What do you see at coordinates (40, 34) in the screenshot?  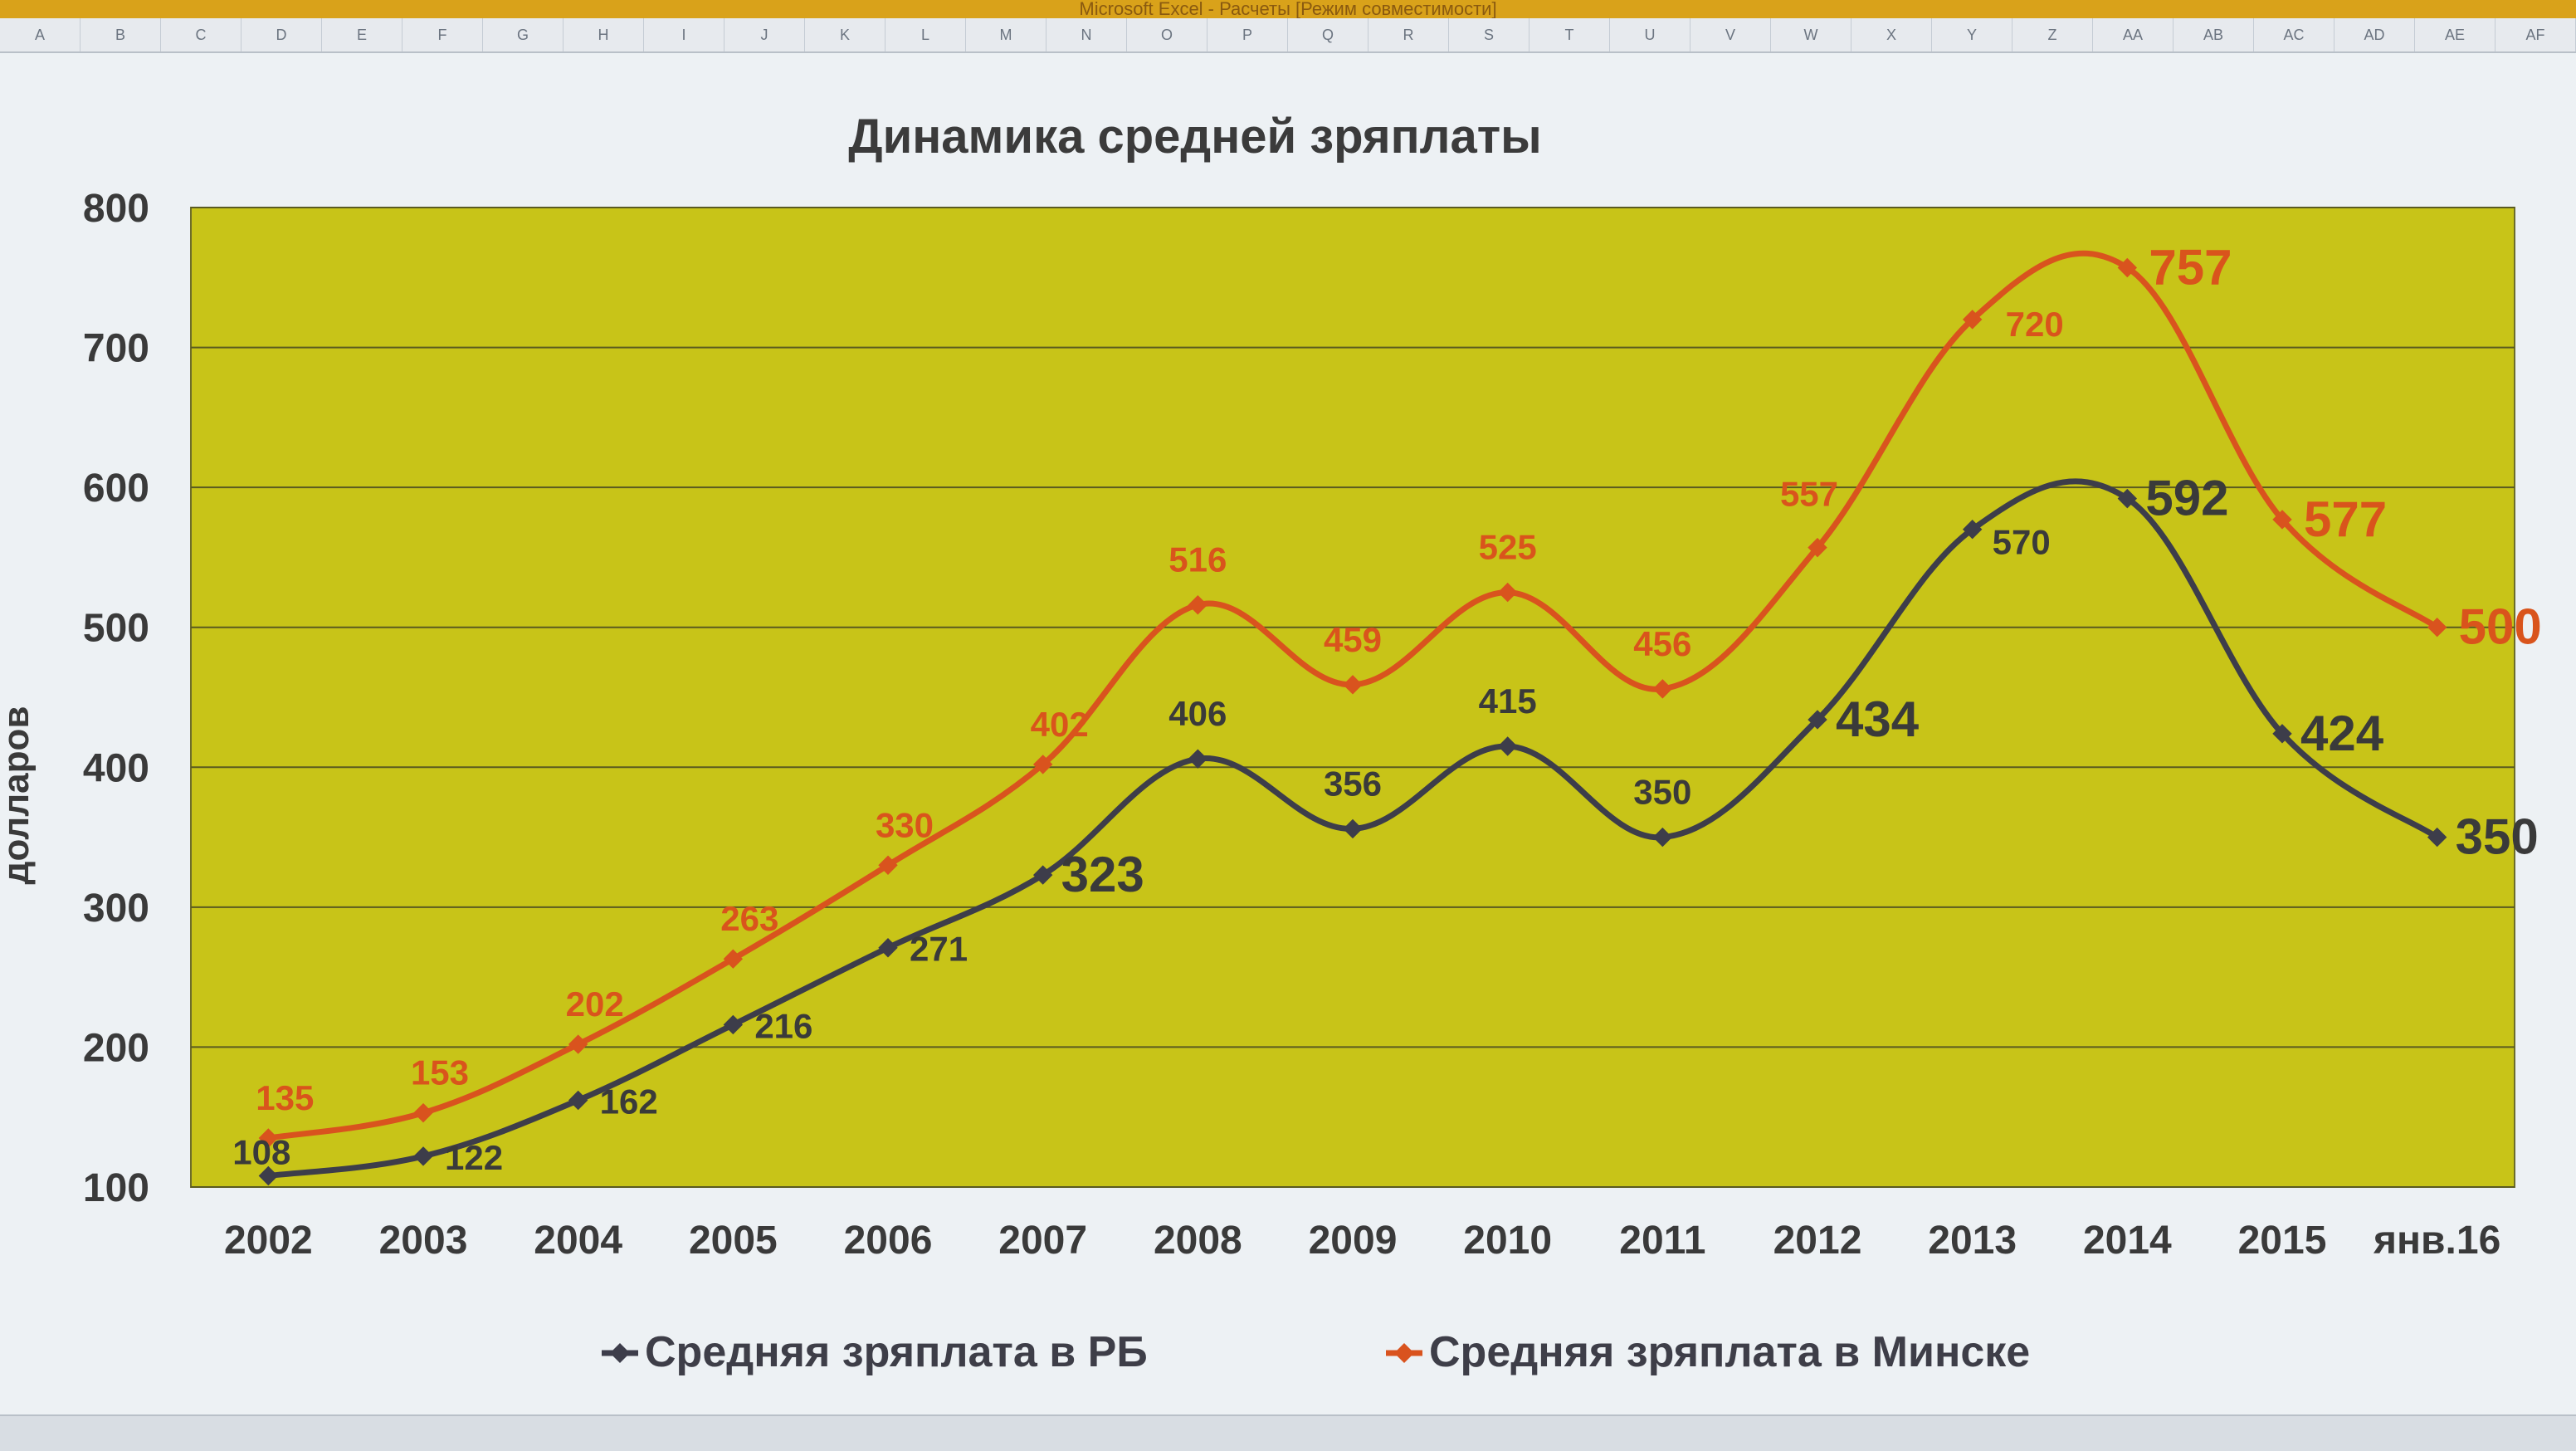 I see `column-header-a: A` at bounding box center [40, 34].